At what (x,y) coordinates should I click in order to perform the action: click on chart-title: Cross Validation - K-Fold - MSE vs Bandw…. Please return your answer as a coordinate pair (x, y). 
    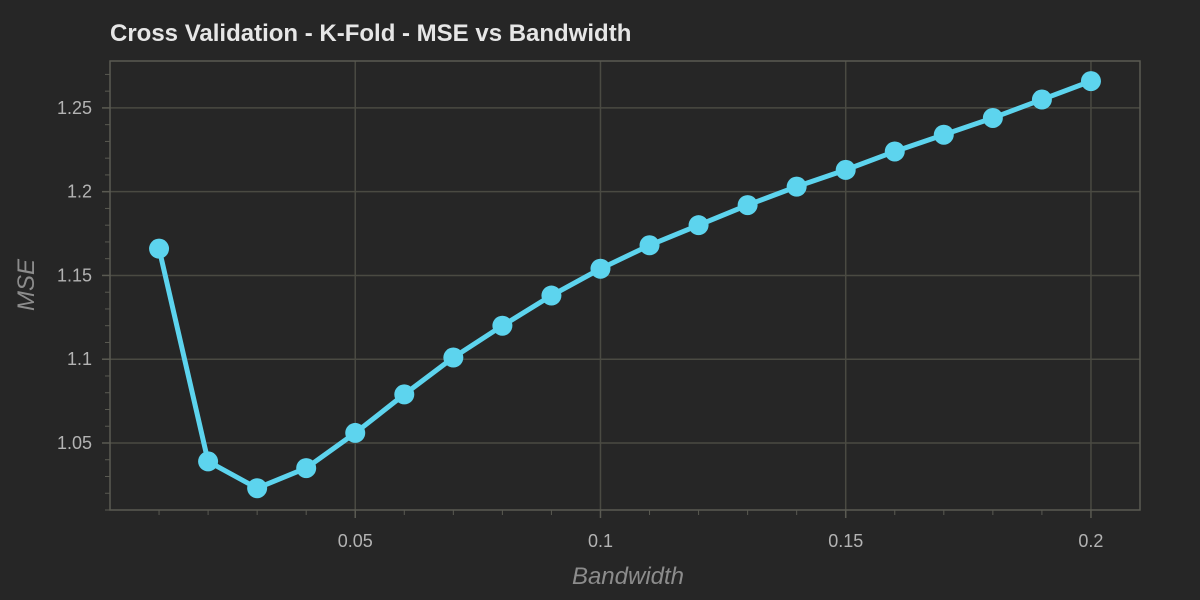
    Looking at the image, I should click on (370, 33).